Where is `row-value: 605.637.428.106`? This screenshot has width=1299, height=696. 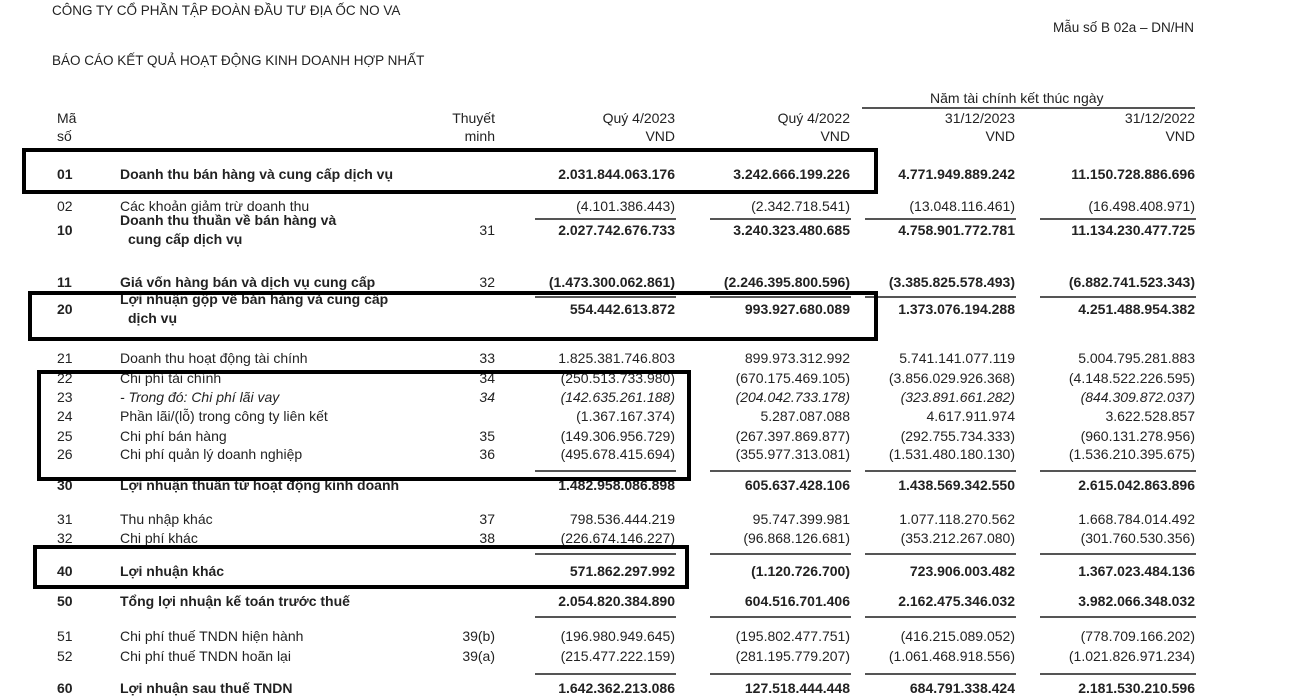 row-value: 605.637.428.106 is located at coordinates (797, 485).